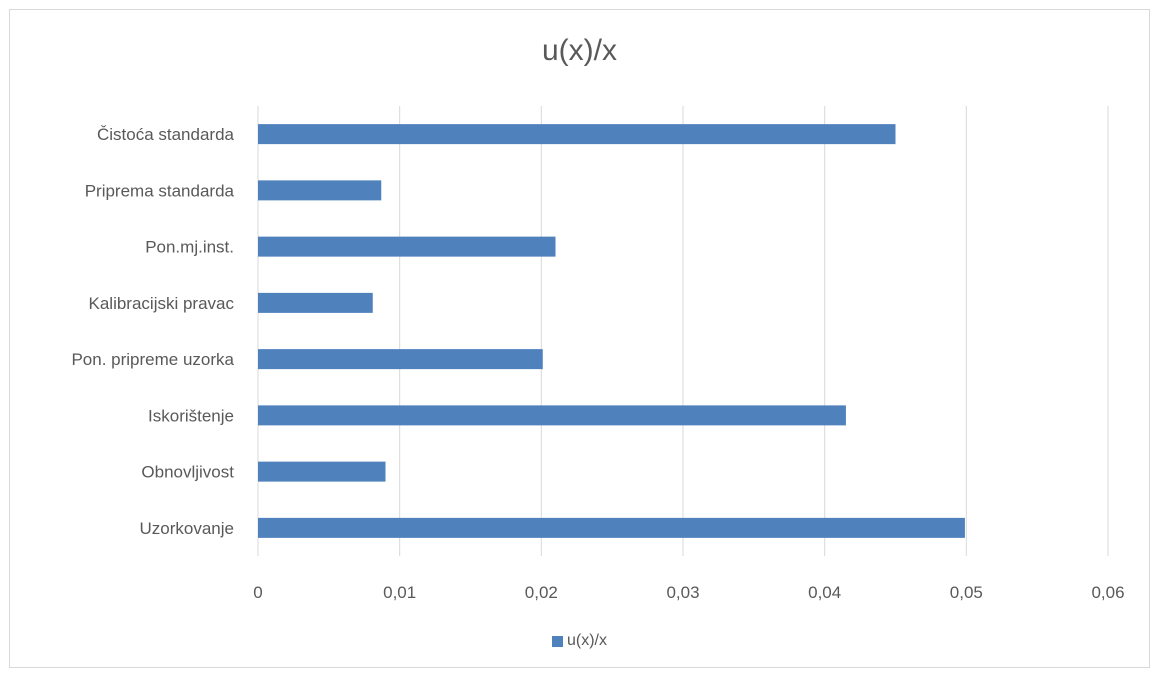 The height and width of the screenshot is (677, 1159). I want to click on chart-title: u(x)/x, so click(579, 50).